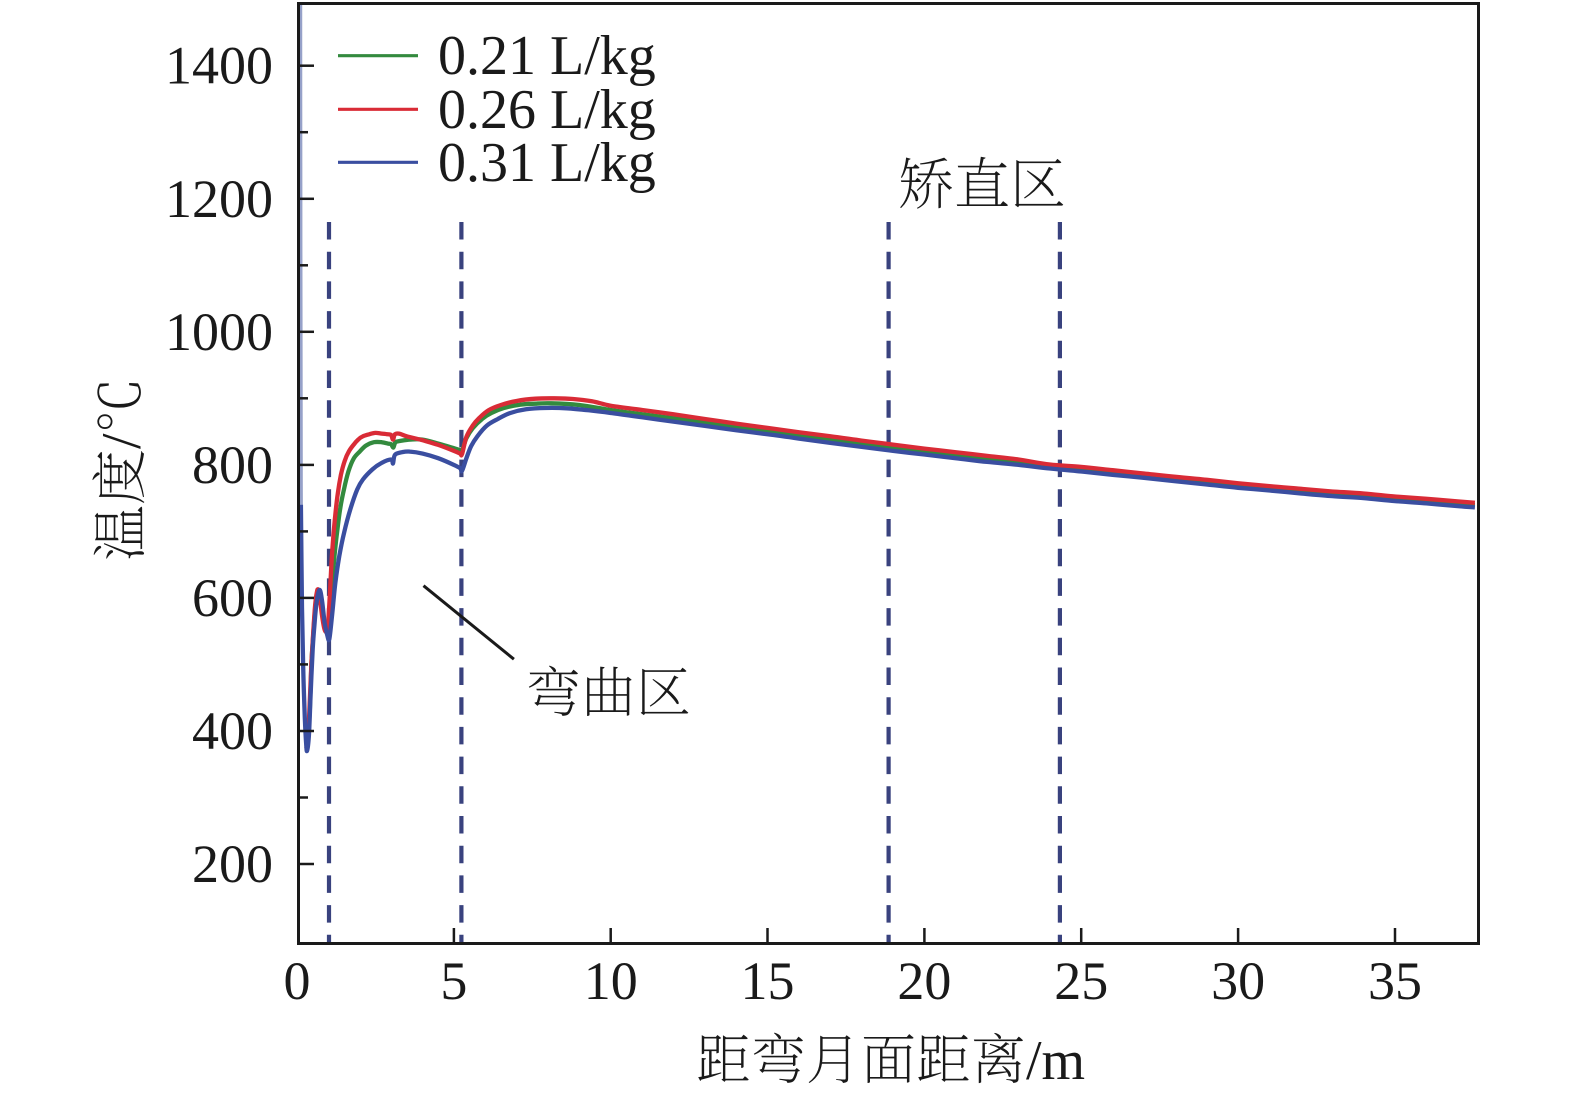  What do you see at coordinates (232, 598) in the screenshot?
I see `svg-text: 600` at bounding box center [232, 598].